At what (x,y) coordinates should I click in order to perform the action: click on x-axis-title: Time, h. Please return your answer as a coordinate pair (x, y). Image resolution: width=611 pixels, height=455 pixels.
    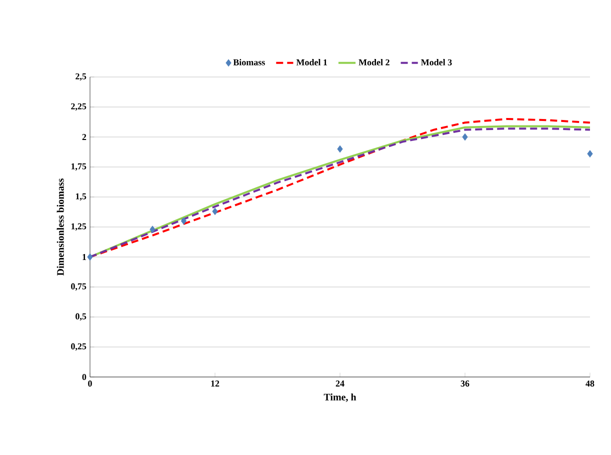
    Looking at the image, I should click on (340, 397).